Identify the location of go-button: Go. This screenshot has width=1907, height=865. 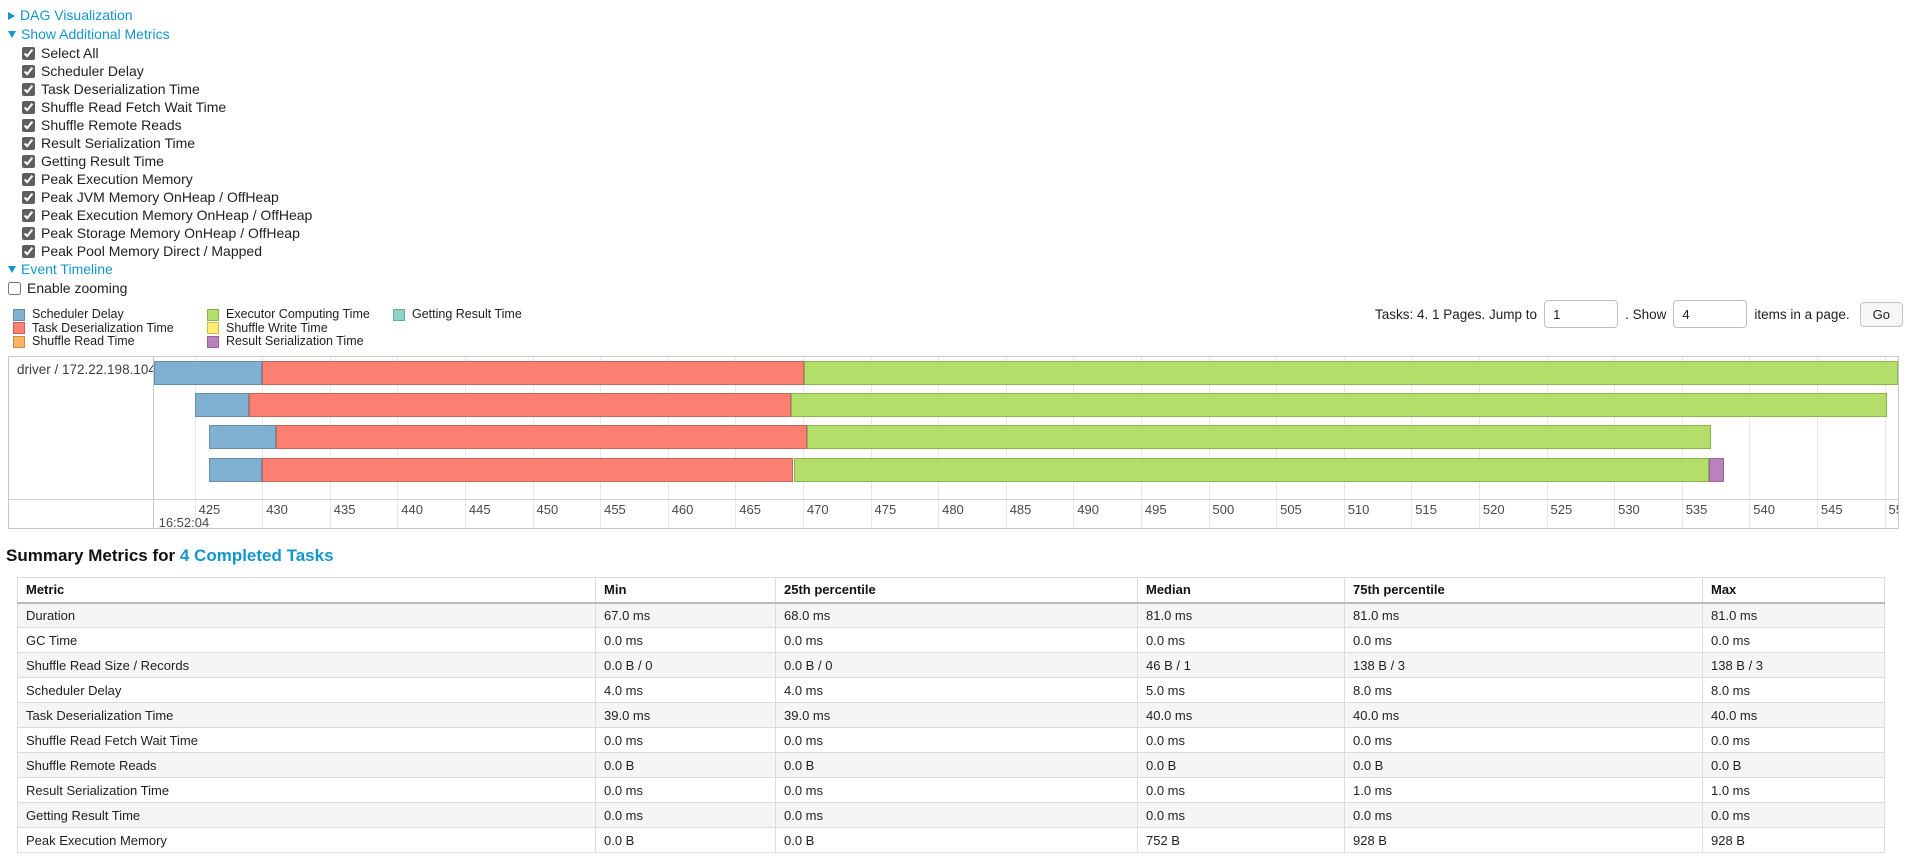
(1881, 314).